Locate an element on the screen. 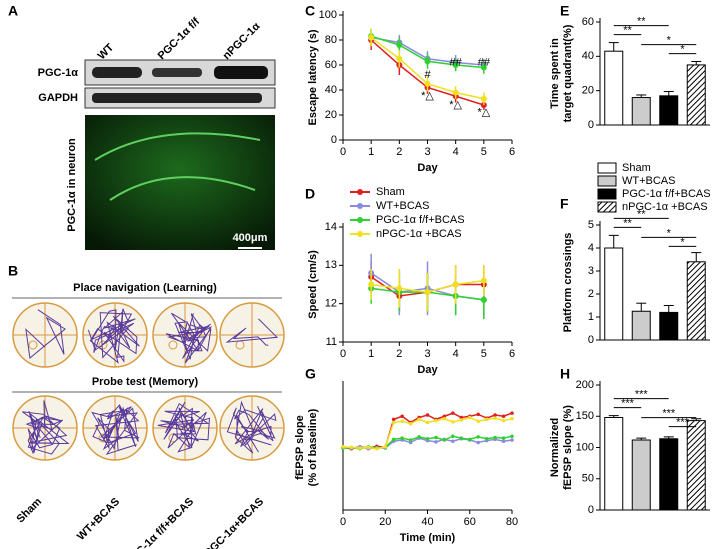 The image size is (727, 549). sig-label: * is located at coordinates (669, 233).